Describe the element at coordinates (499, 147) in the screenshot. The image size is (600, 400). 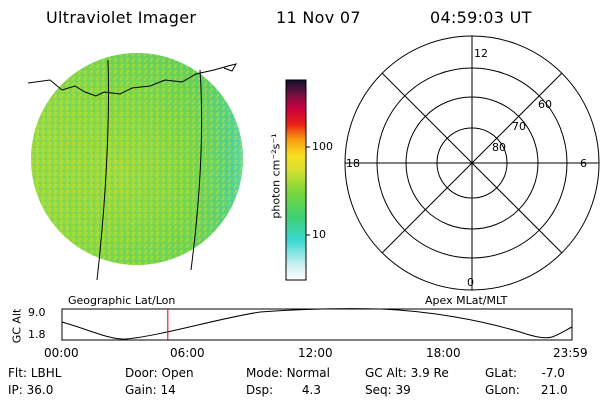
I see `polar-lat-80: 80` at that location.